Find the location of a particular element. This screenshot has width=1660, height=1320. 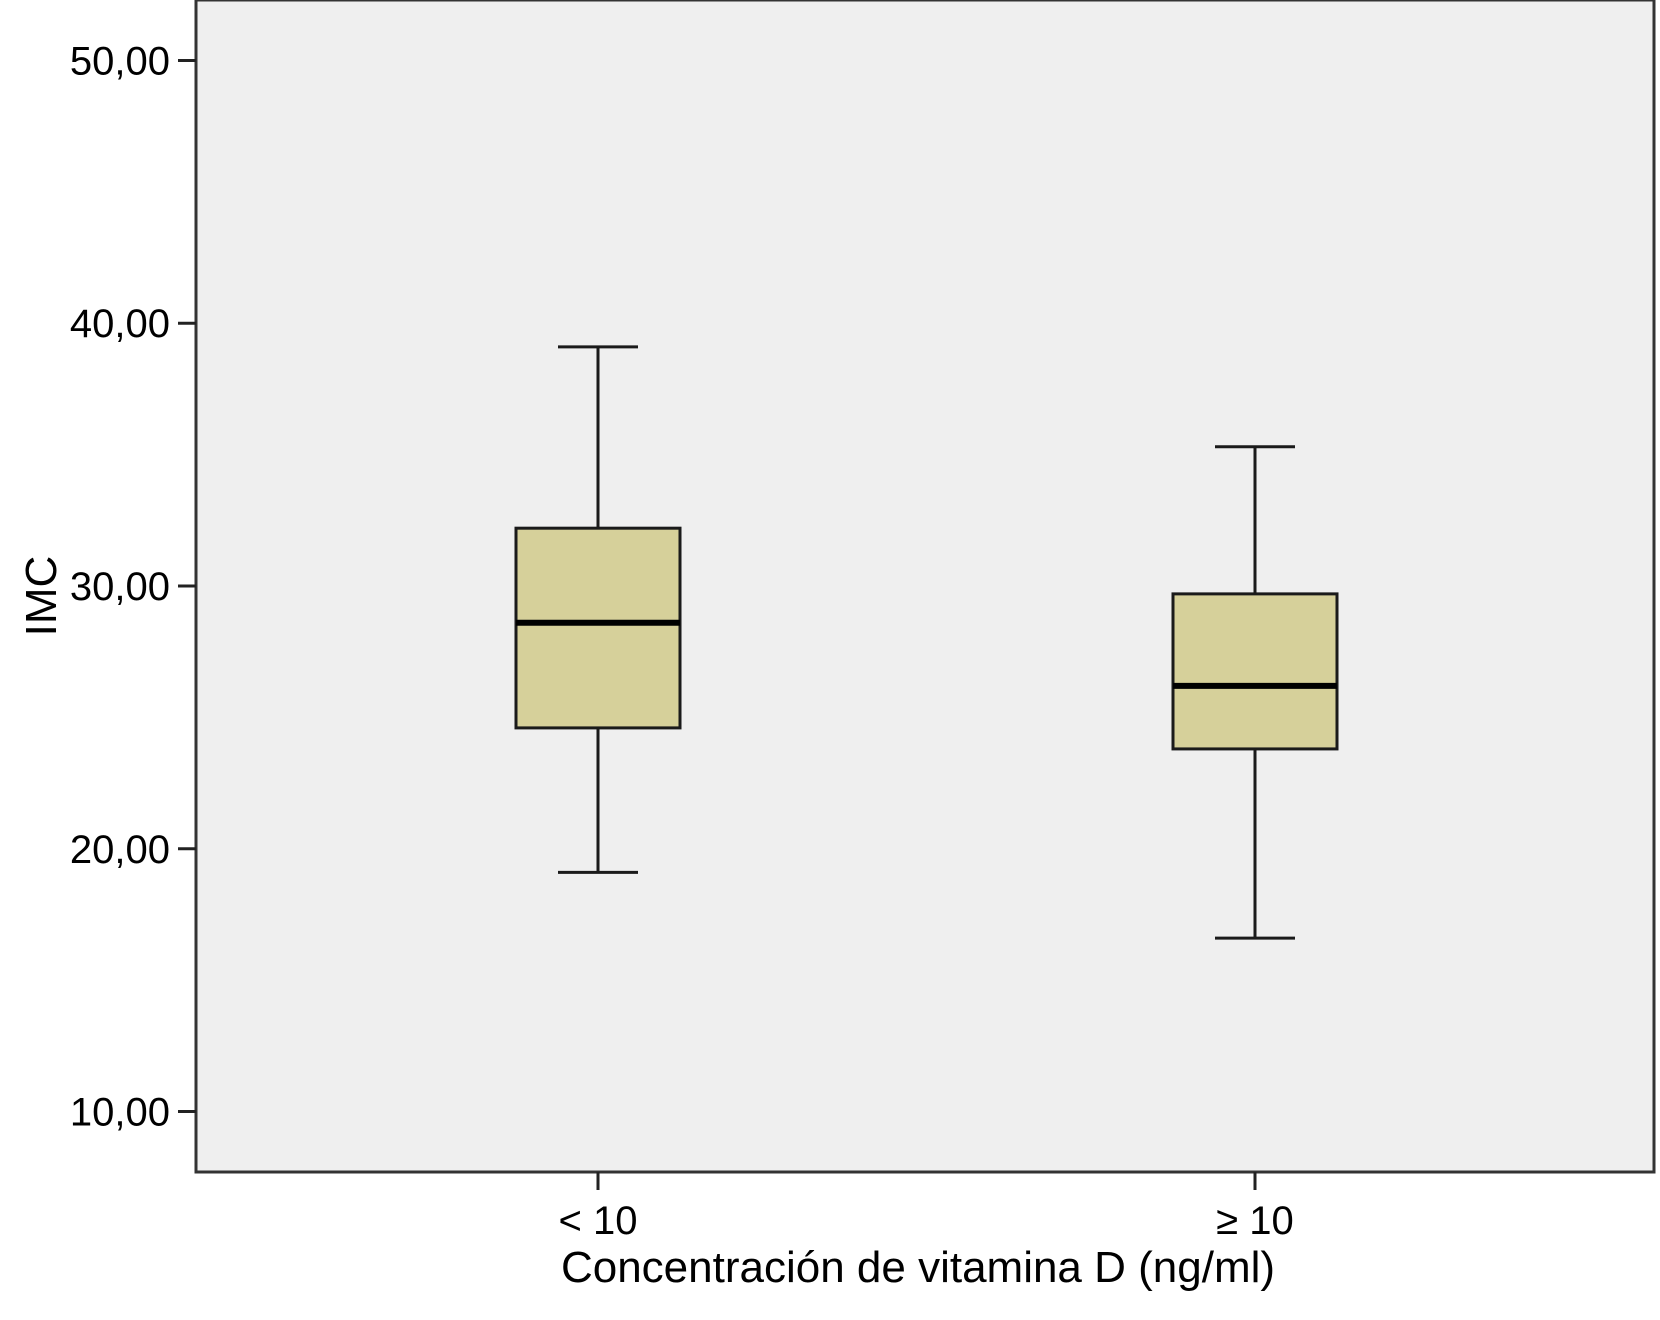

y-axis-title: IMC is located at coordinates (41, 596).